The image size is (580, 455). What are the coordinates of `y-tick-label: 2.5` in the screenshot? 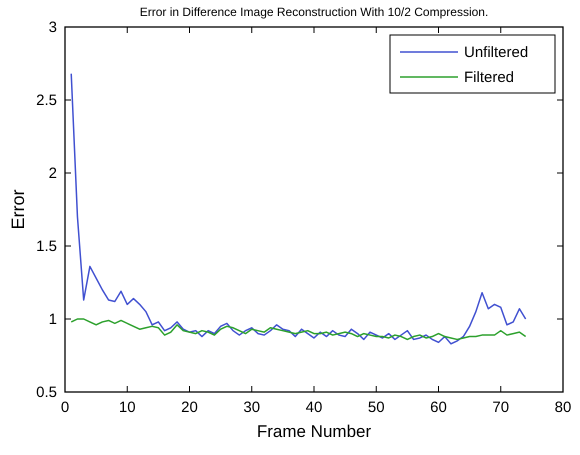 It's located at (46, 100).